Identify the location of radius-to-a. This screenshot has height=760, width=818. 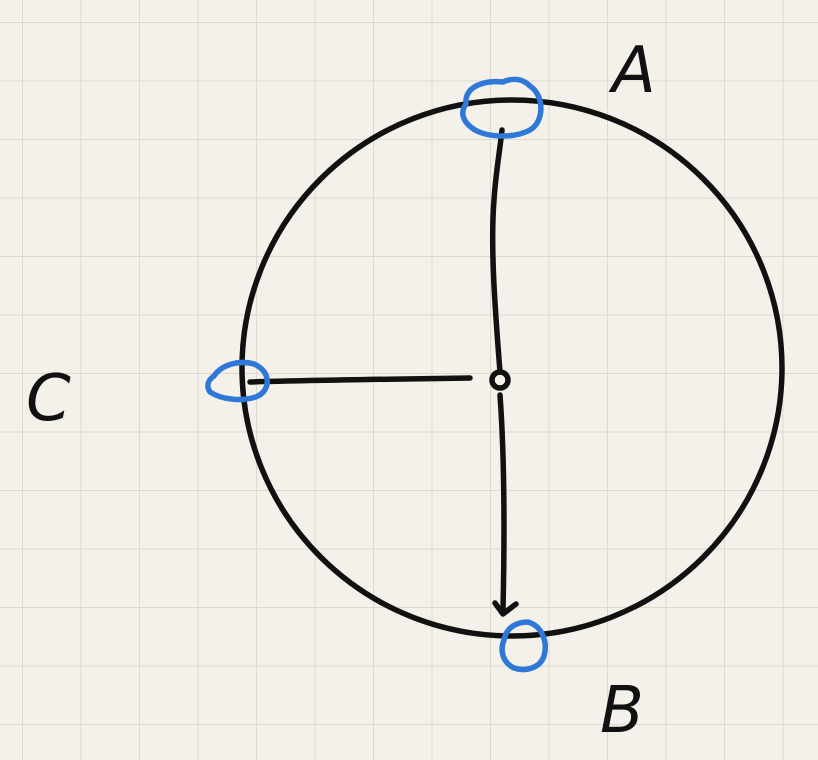
(497, 251).